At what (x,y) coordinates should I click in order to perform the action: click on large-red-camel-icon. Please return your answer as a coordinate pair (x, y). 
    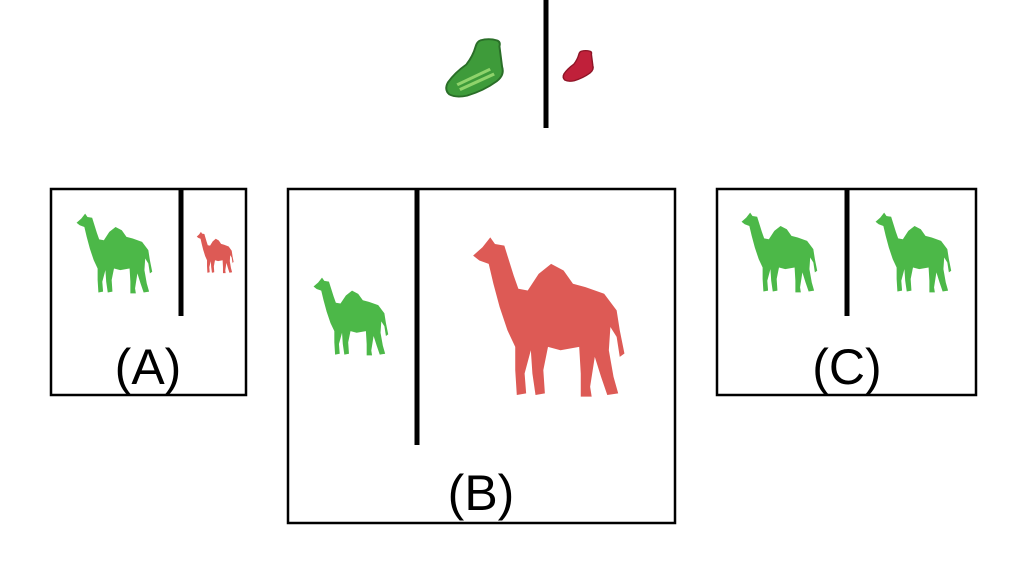
    Looking at the image, I should click on (549, 317).